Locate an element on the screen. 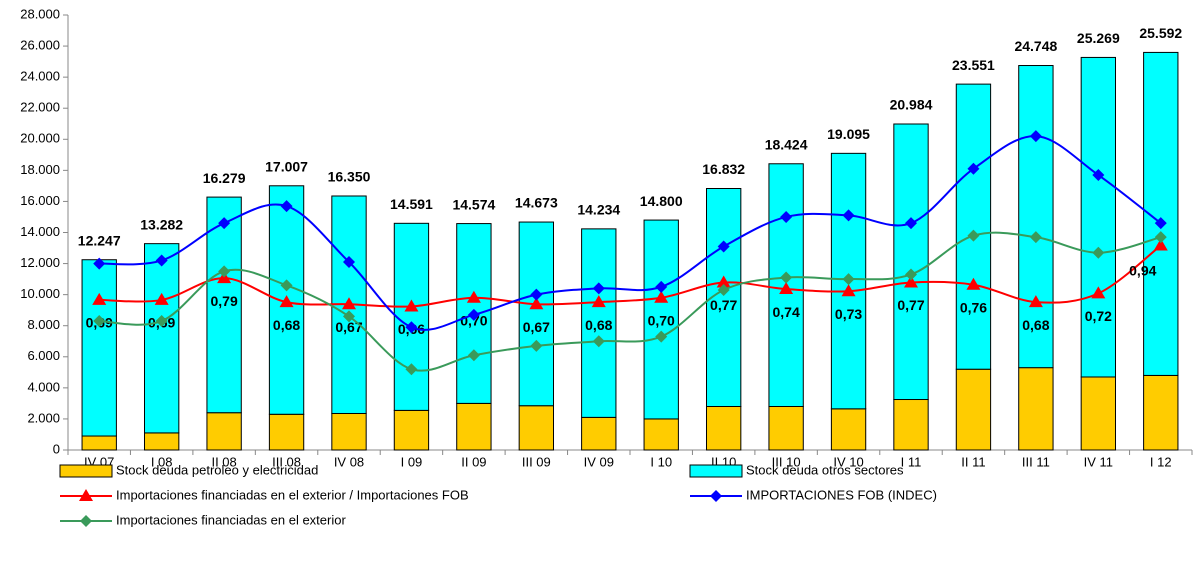 This screenshot has height=567, width=1204. y-tick-label: 4.000 is located at coordinates (43, 386).